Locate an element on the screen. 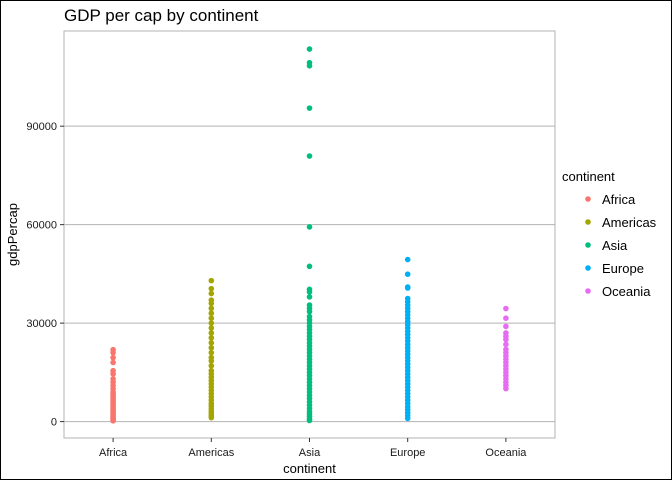 Image resolution: width=672 pixels, height=480 pixels. y-tick-label: 60000 is located at coordinates (41, 226).